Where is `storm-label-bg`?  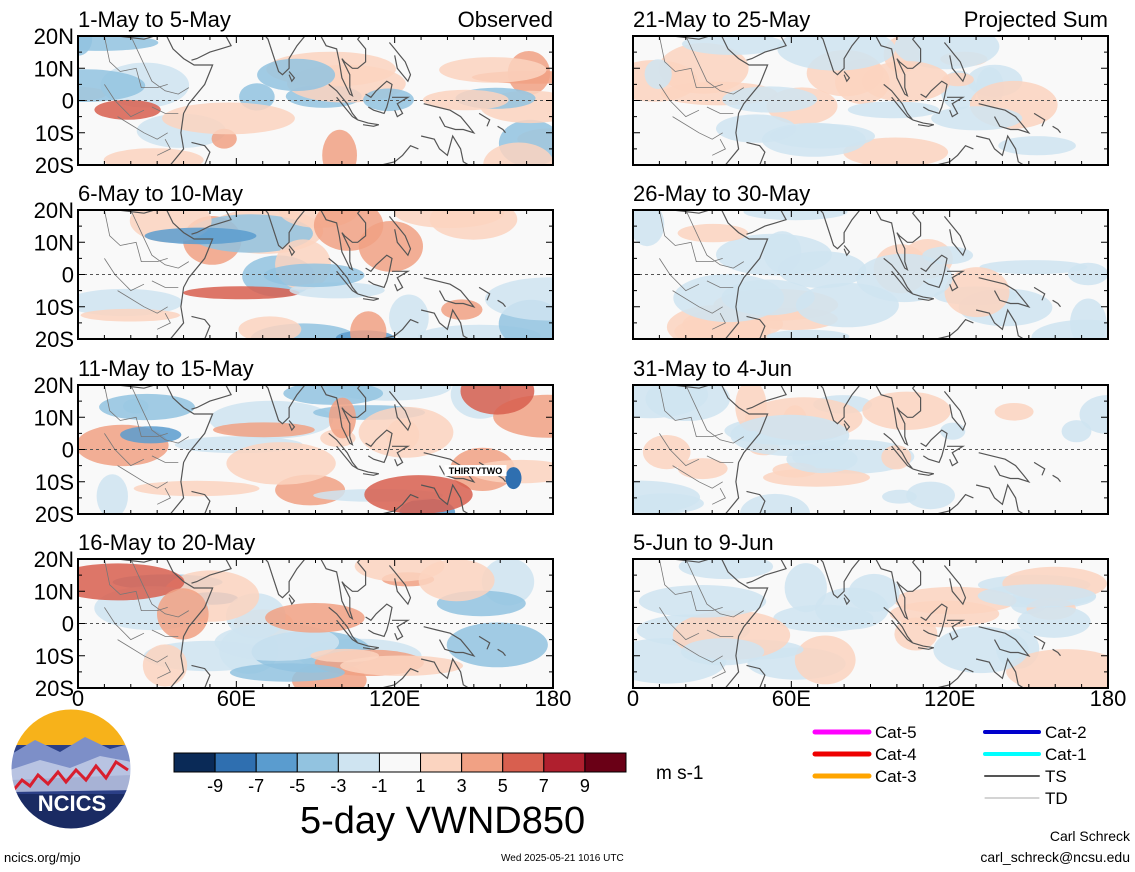 storm-label-bg is located at coordinates (475, 471).